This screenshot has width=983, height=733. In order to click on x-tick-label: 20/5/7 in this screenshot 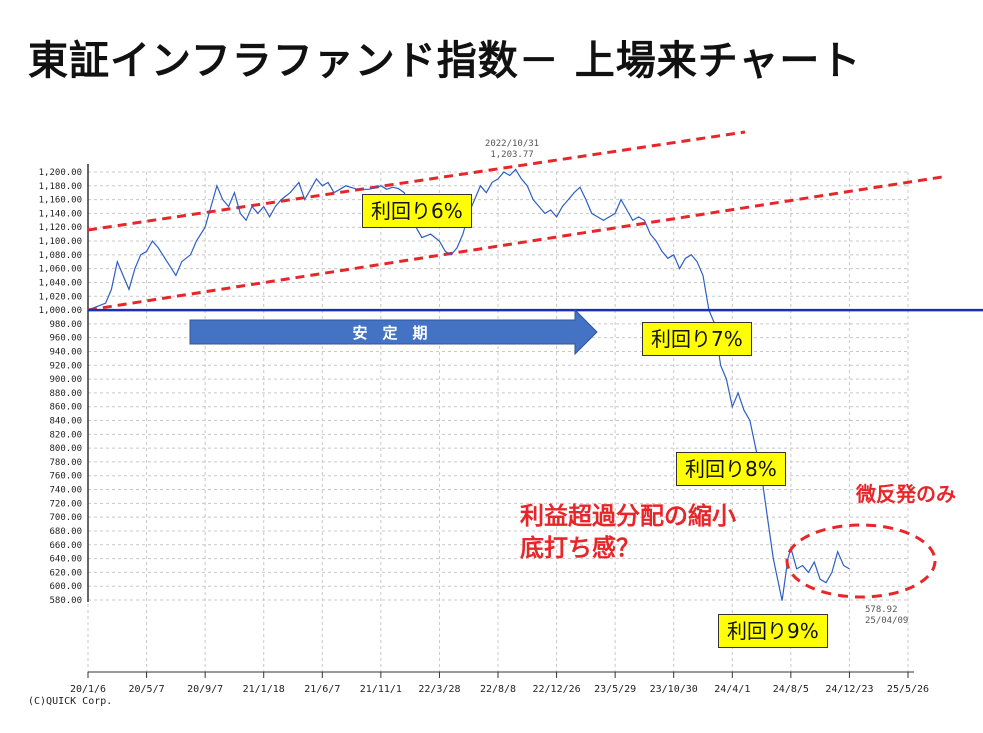, I will do `click(147, 689)`.